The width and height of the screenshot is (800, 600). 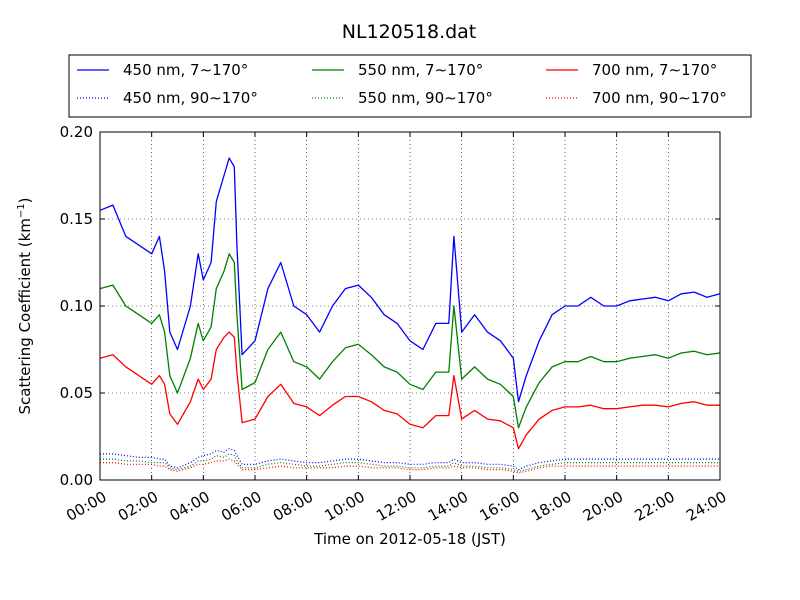 What do you see at coordinates (76, 306) in the screenshot?
I see `y-tick-label: 0.10` at bounding box center [76, 306].